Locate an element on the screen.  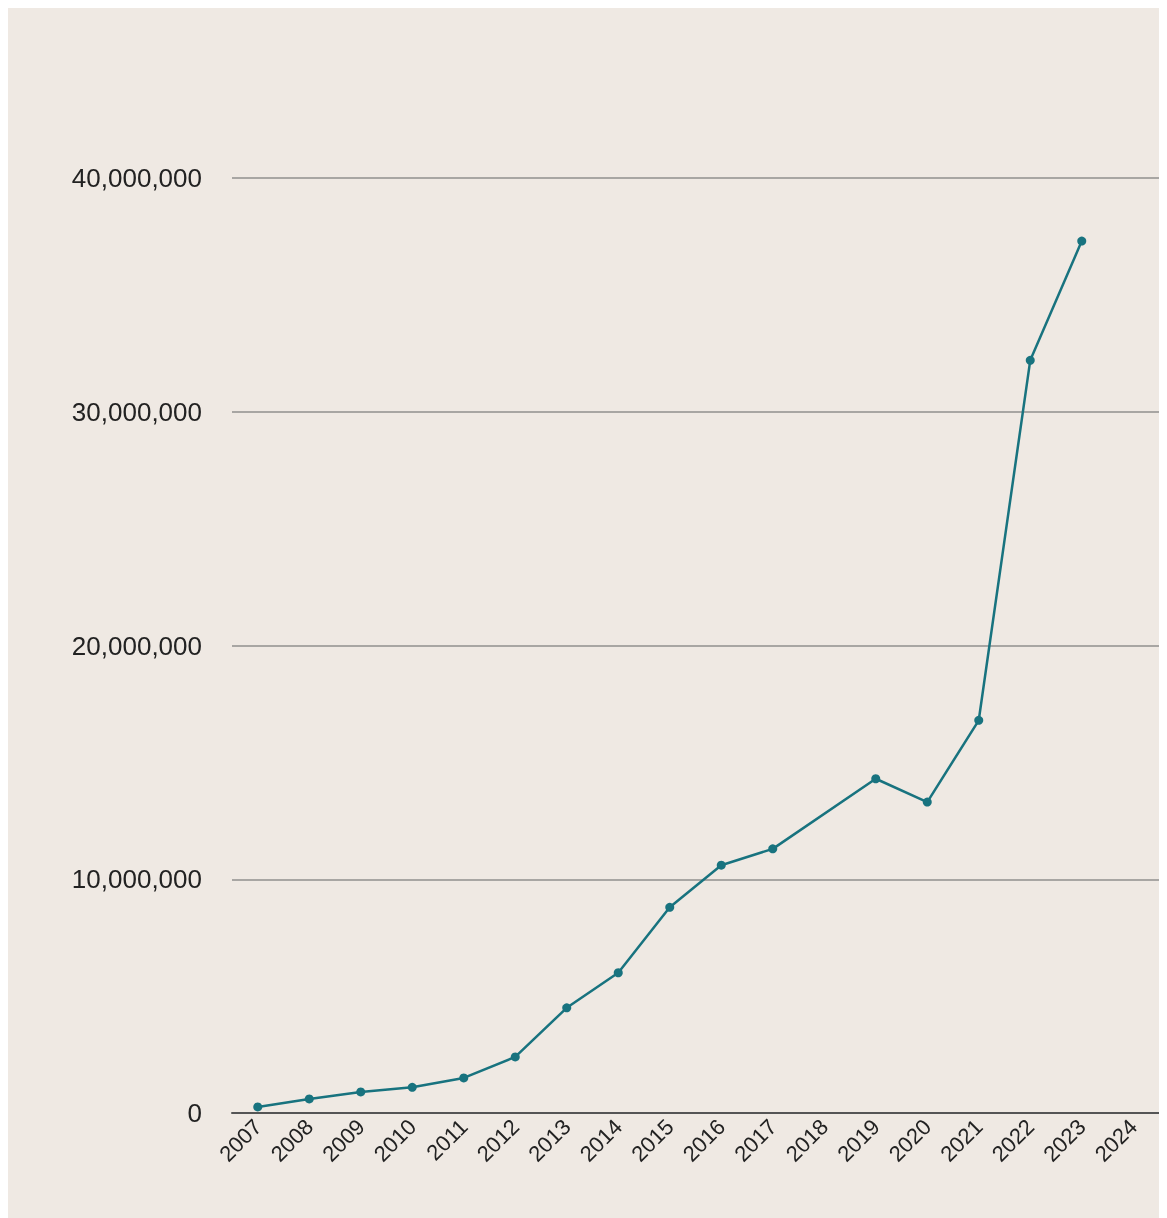
y-tick-label: 20,000,000 is located at coordinates (136, 645).